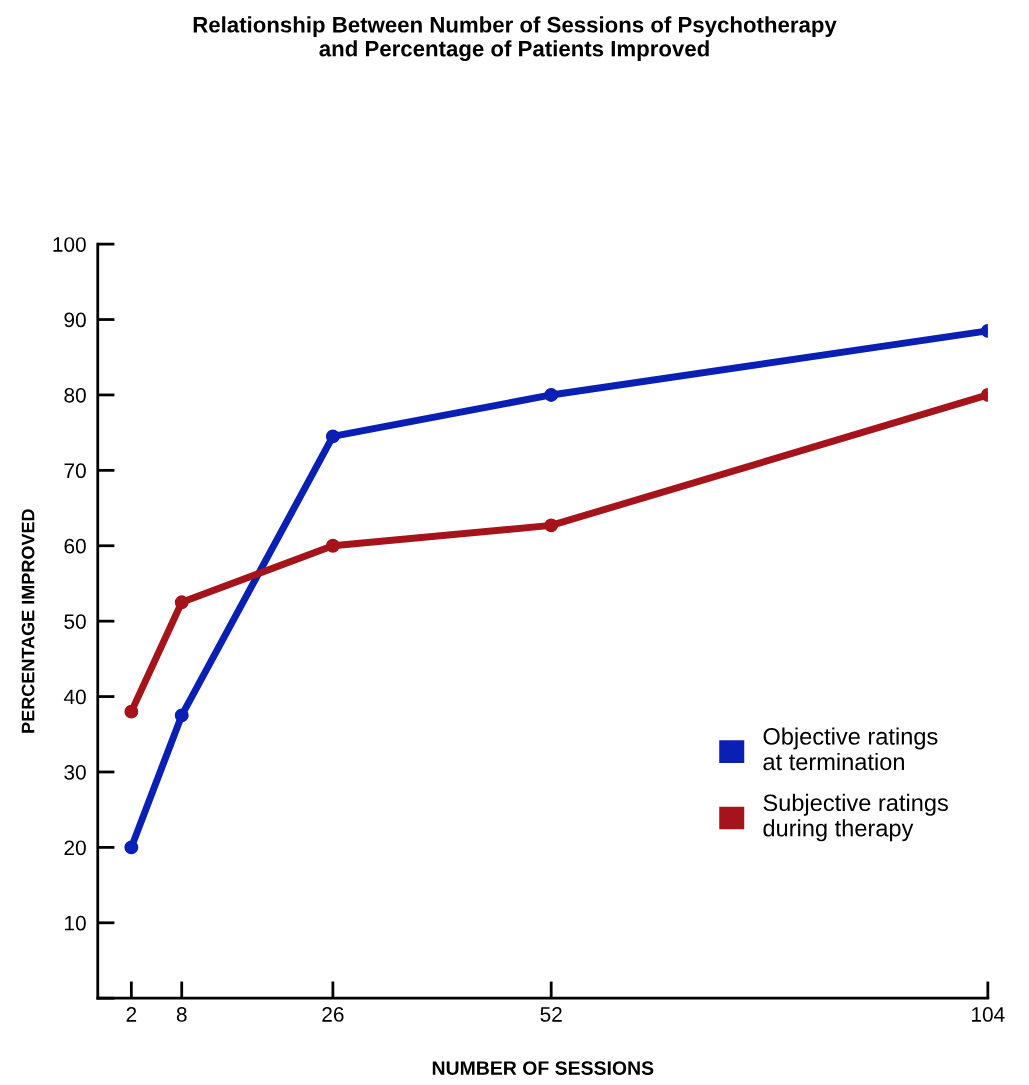 The image size is (1029, 1085). I want to click on x-tick-label: 8, so click(181, 1014).